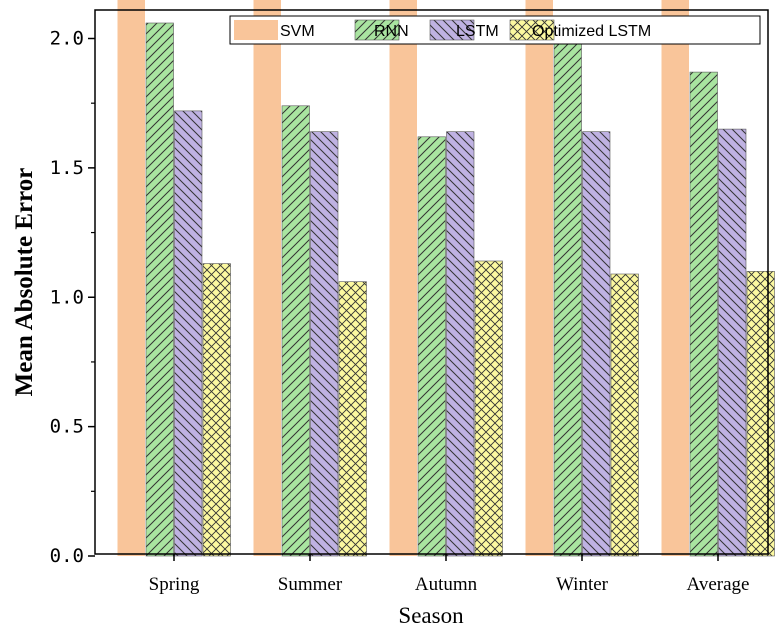  I want to click on y-tick-label: 1.5, so click(67, 168).